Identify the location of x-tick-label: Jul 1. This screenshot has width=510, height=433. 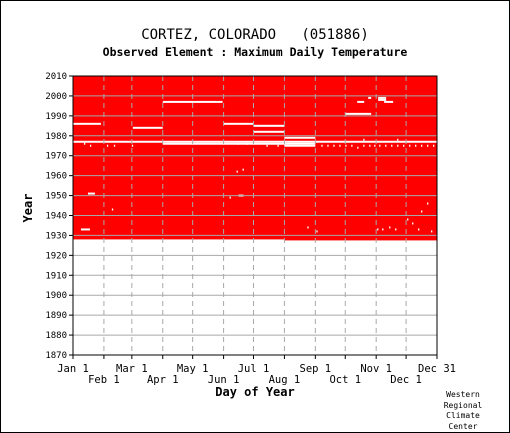
(254, 369).